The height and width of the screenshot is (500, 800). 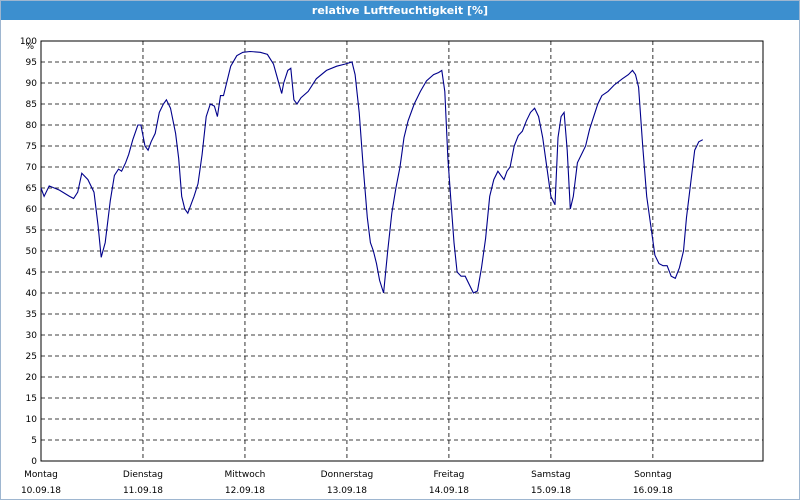 I want to click on y-tick-label: 90, so click(x=32, y=84).